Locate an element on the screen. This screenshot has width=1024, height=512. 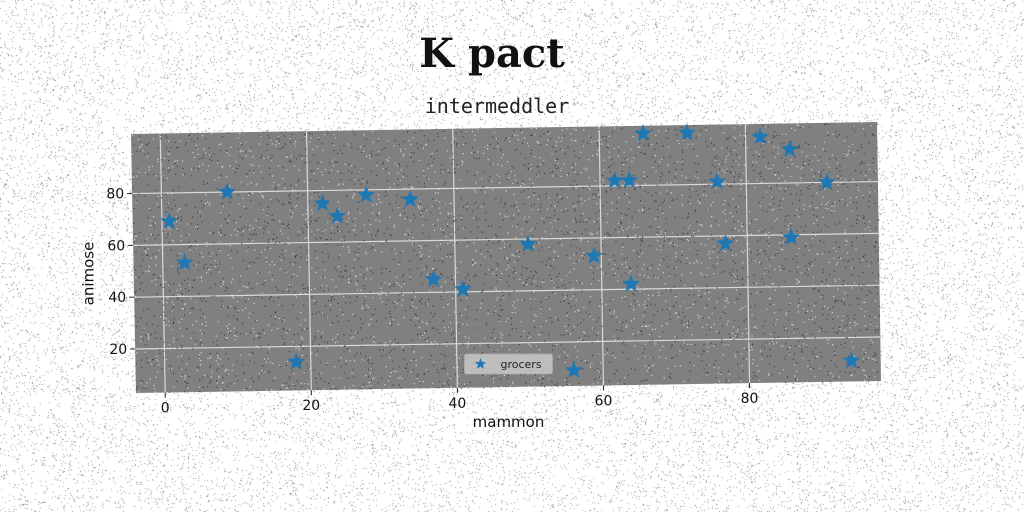
x-axis-label: mammon is located at coordinates (509, 422).